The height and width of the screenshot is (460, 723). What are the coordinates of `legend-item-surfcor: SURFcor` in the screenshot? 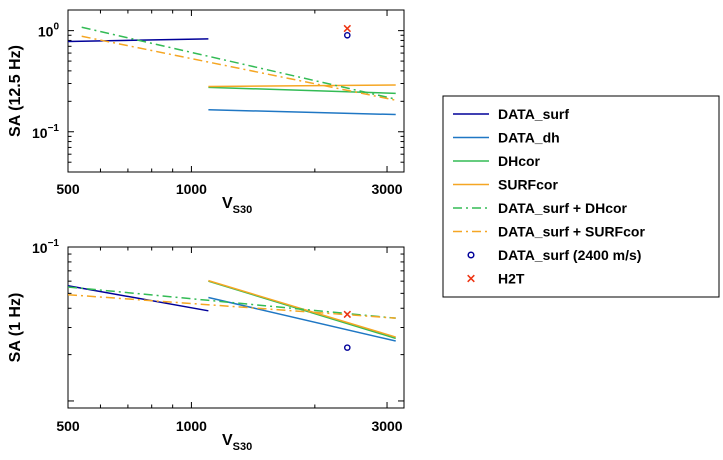 It's located at (505, 185).